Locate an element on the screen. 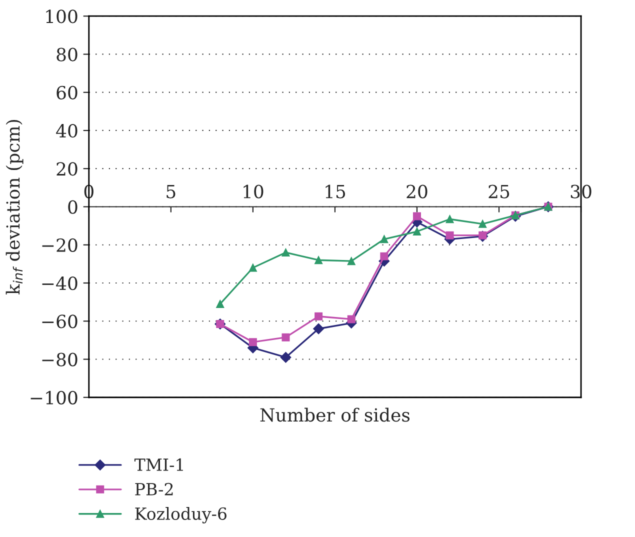 This screenshot has width=635, height=537. y-tick-label: −40 is located at coordinates (60, 283).